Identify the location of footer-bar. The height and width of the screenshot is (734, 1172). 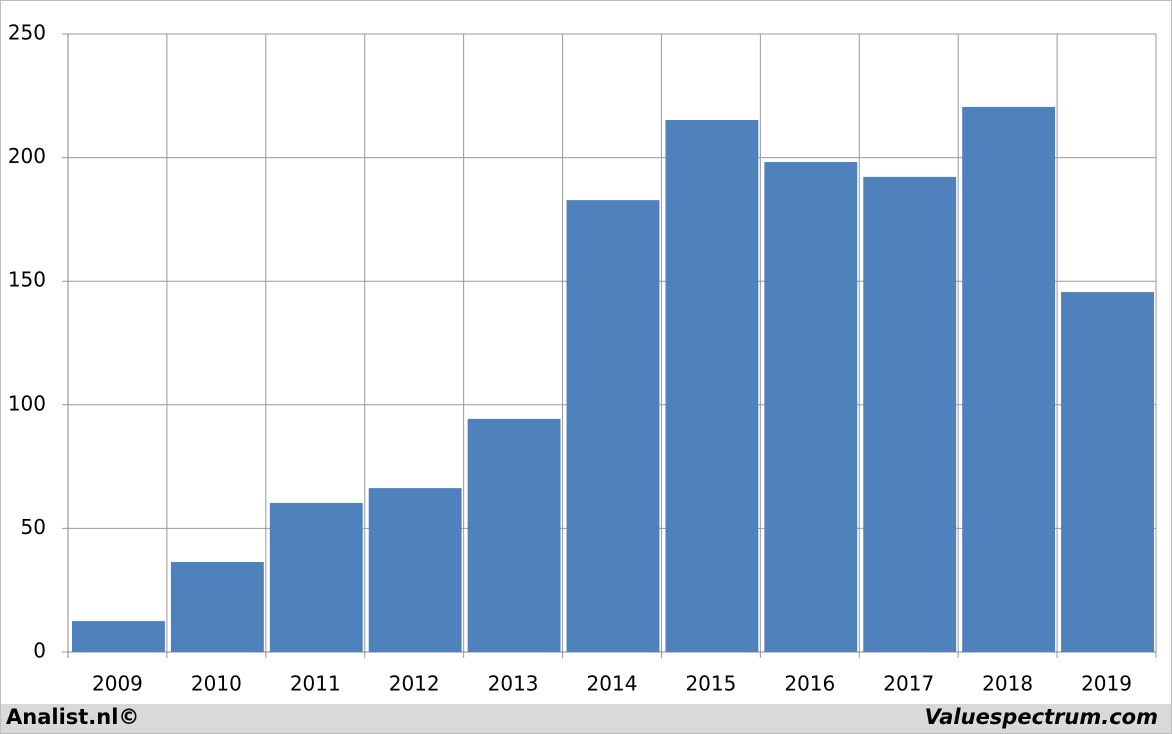
(586, 718).